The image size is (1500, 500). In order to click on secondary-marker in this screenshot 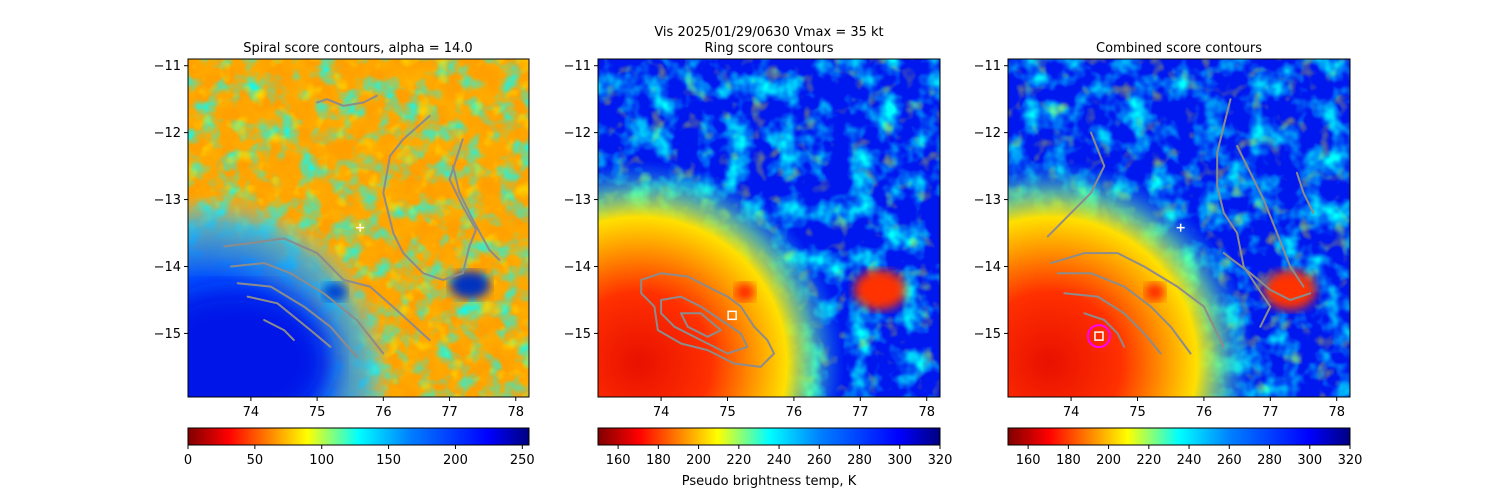, I will do `click(1180, 227)`.